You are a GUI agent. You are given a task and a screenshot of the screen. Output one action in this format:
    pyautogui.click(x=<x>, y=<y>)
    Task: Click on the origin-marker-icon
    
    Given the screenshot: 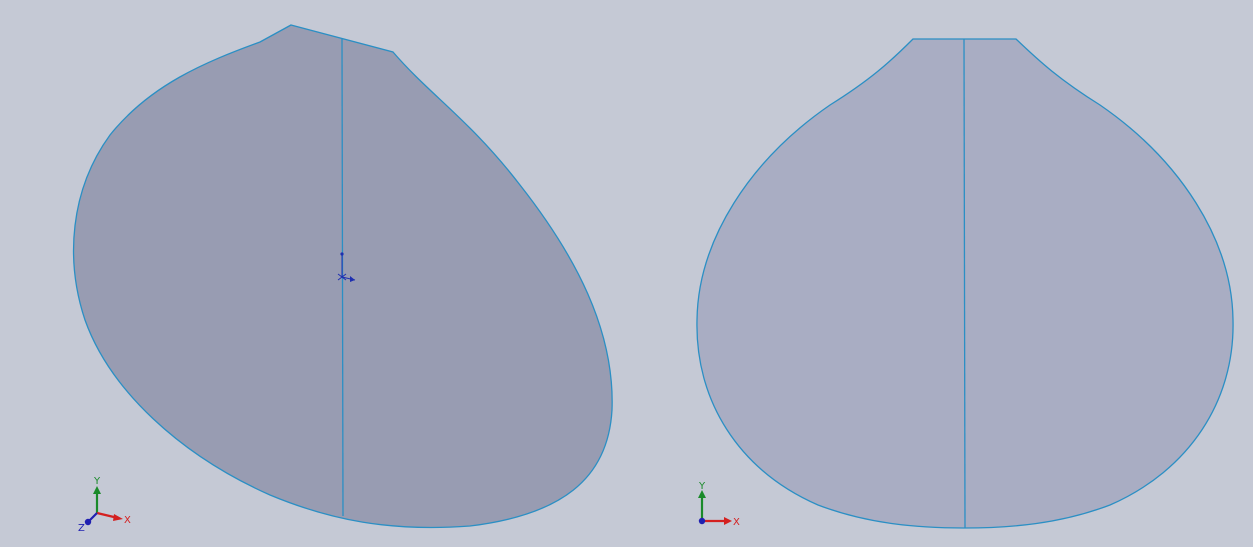 What is the action you would take?
    pyautogui.click(x=346, y=267)
    